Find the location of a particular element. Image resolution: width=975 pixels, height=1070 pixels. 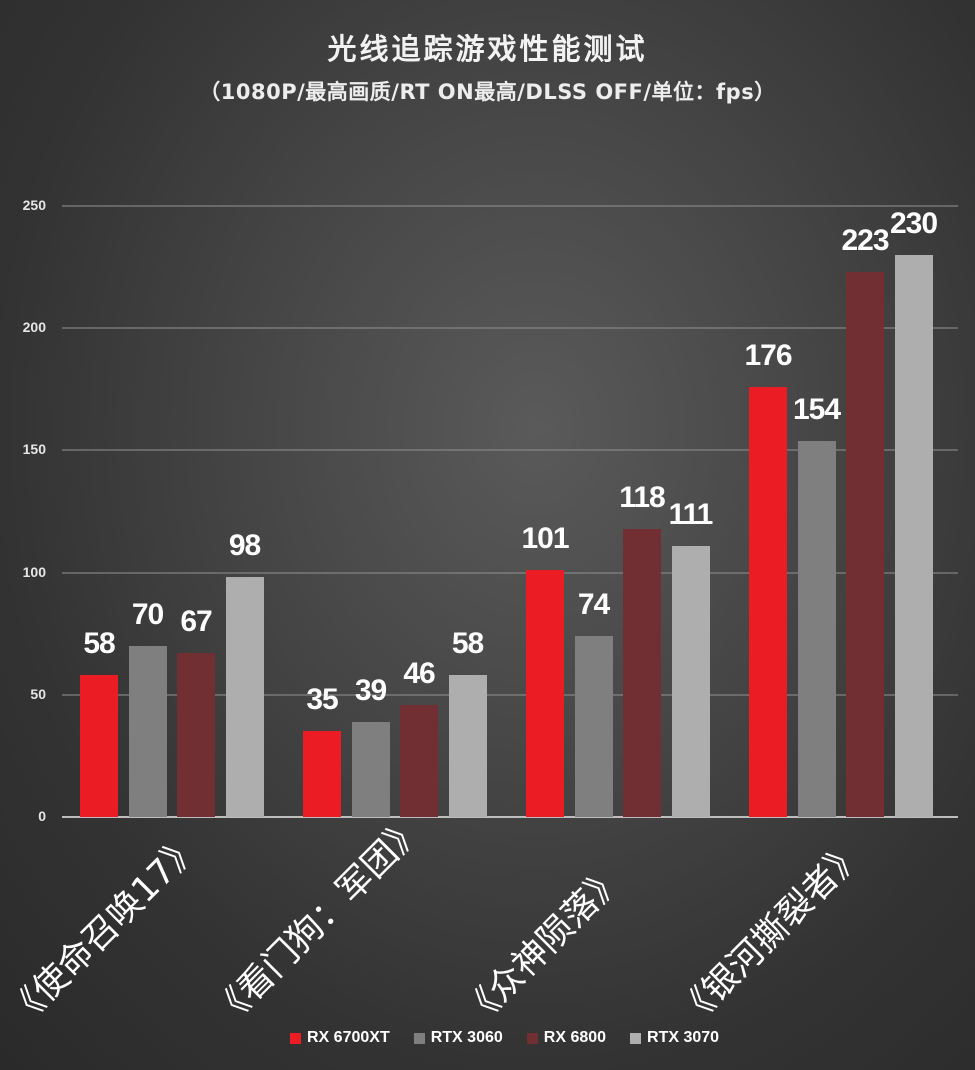

data-label: 46 is located at coordinates (419, 673).